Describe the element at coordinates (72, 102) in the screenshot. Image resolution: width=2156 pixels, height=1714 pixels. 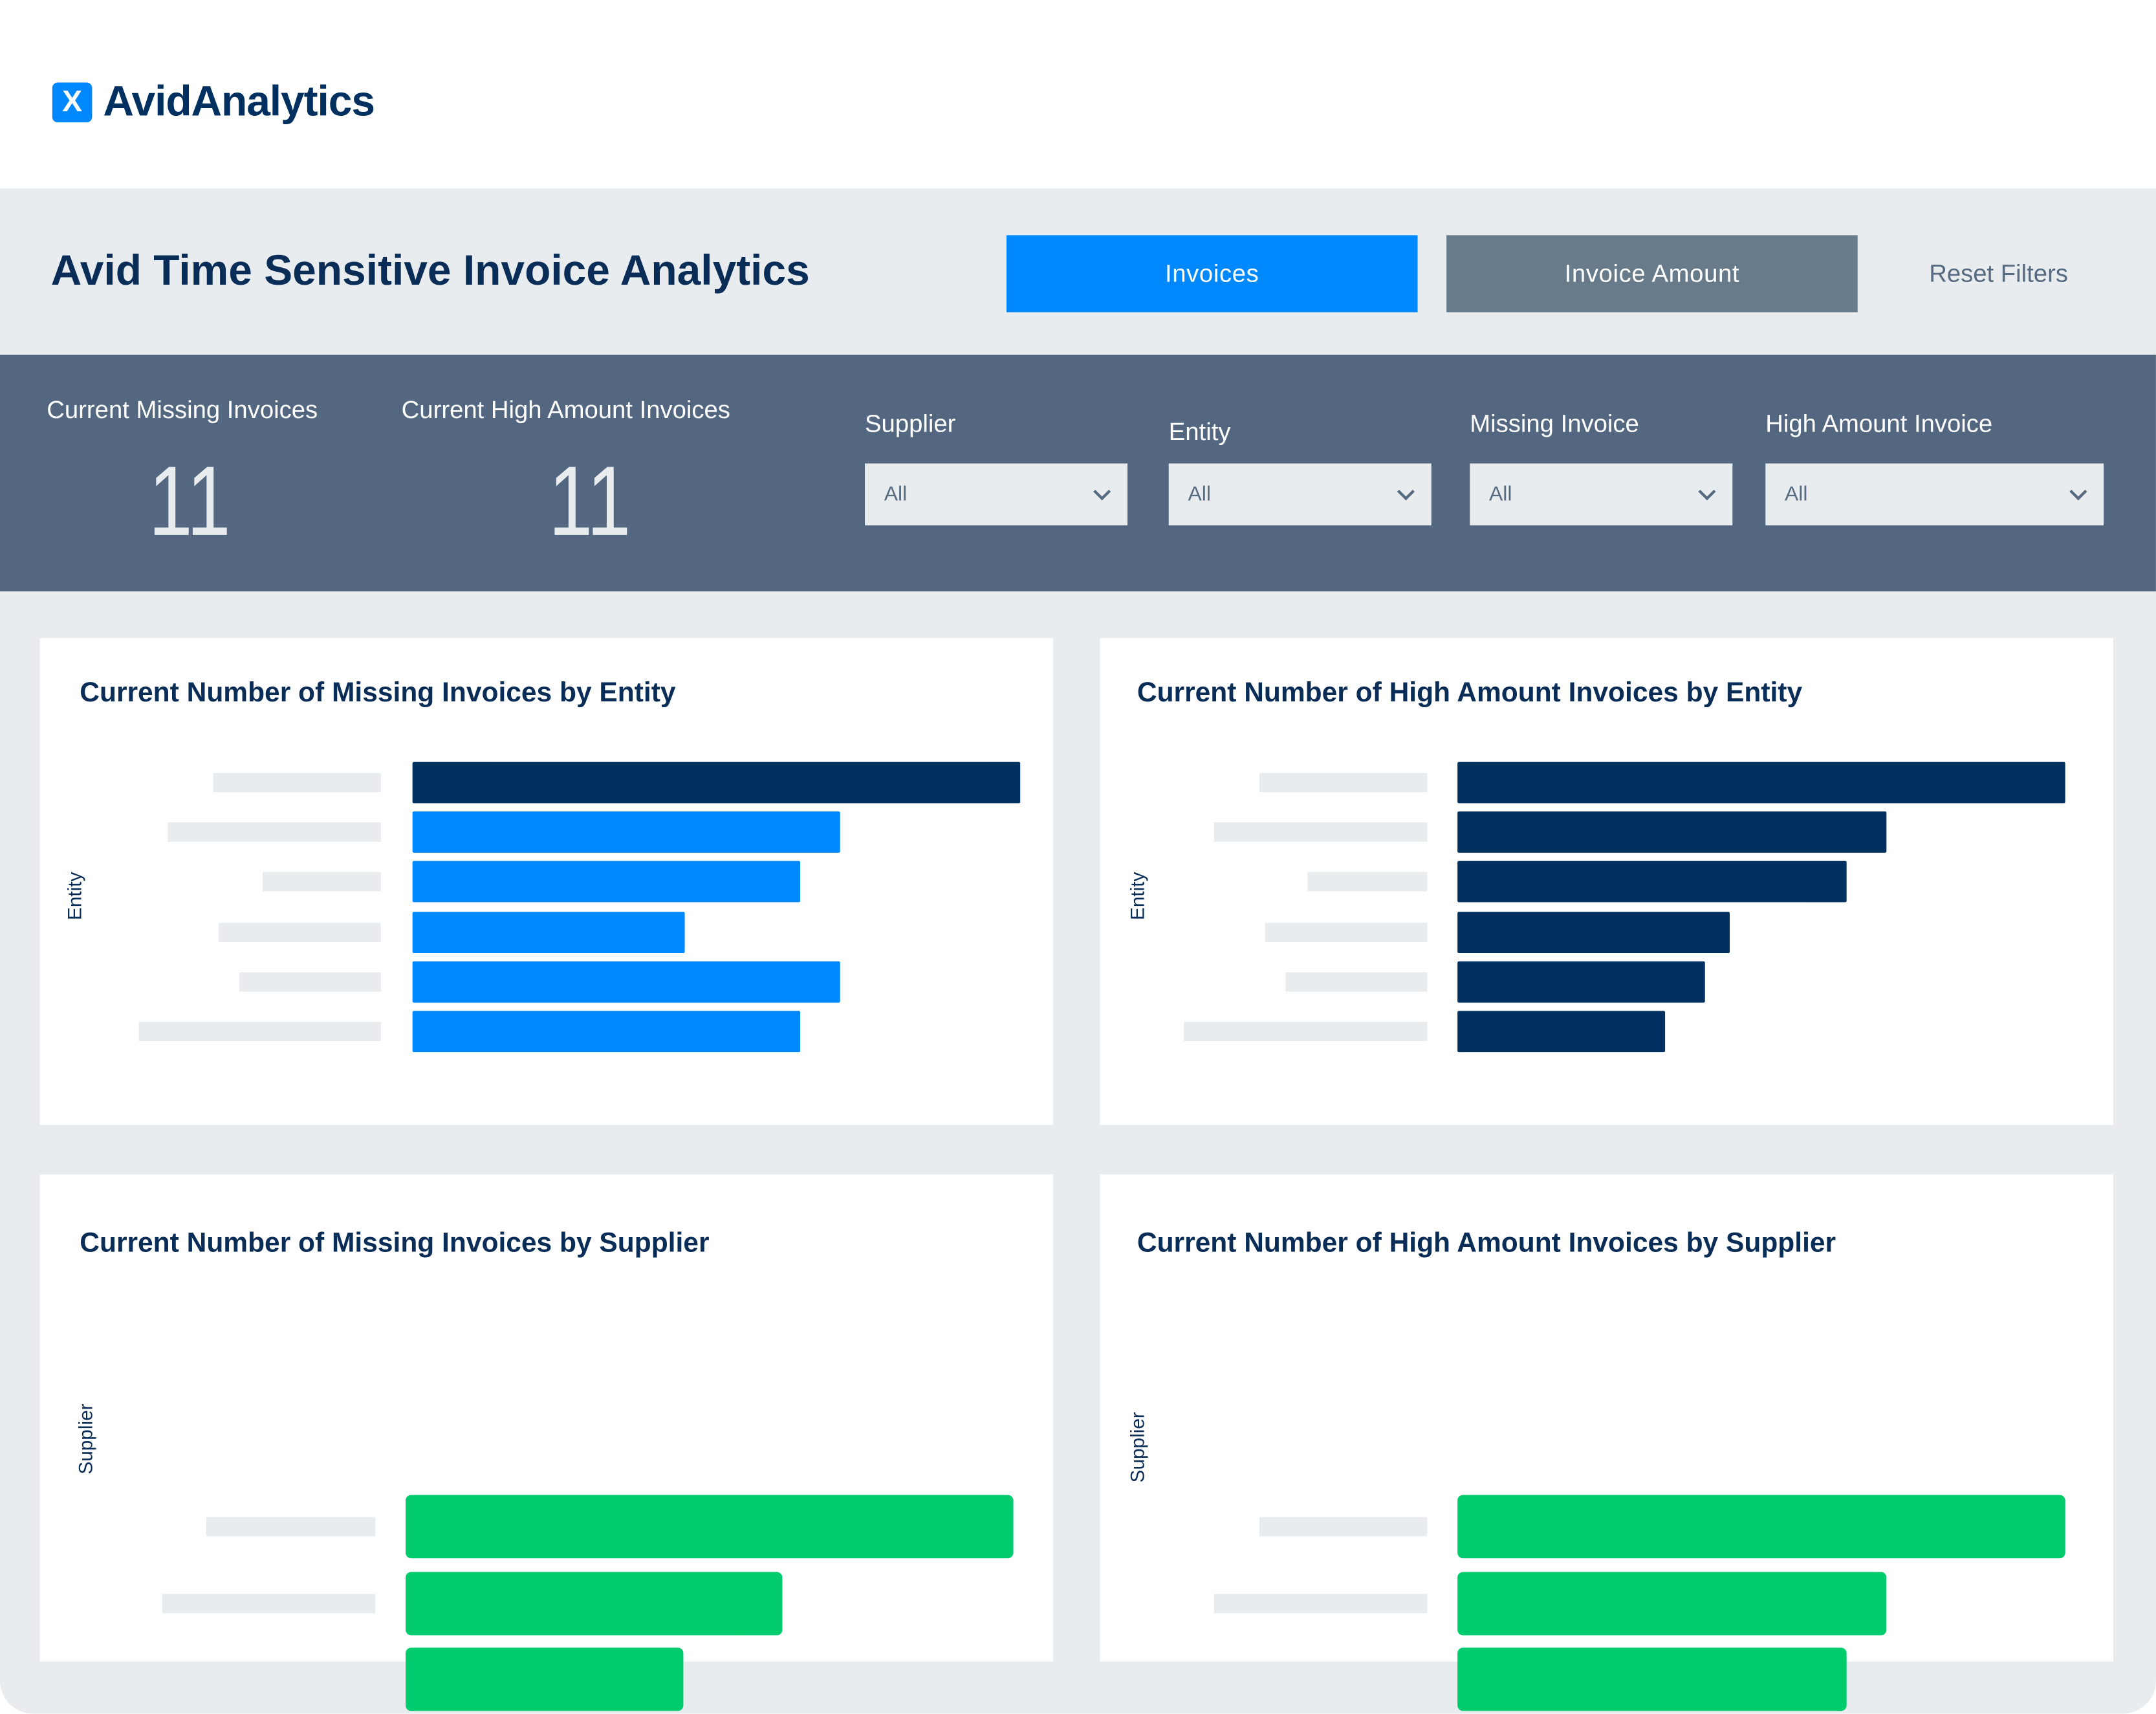
I see `logo-icon: X` at that location.